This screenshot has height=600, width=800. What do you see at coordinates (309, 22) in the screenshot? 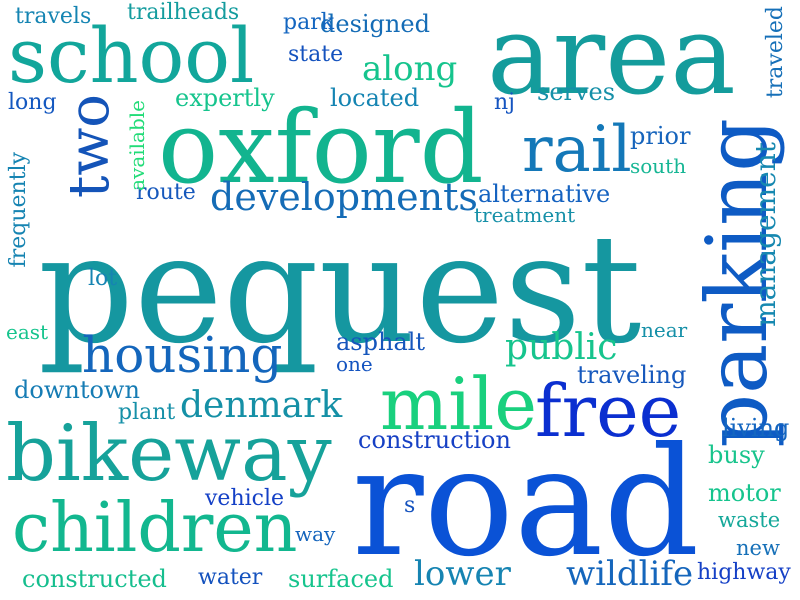
I see `word-park: park` at bounding box center [309, 22].